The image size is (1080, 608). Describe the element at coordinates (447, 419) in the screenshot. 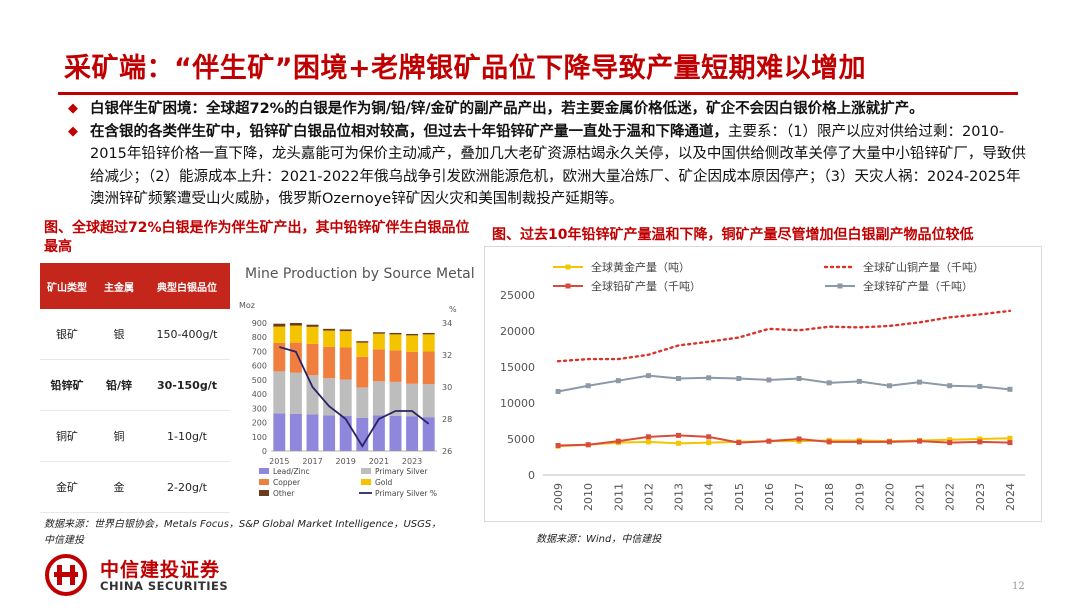

I see `y-tick-label-right: 28` at that location.